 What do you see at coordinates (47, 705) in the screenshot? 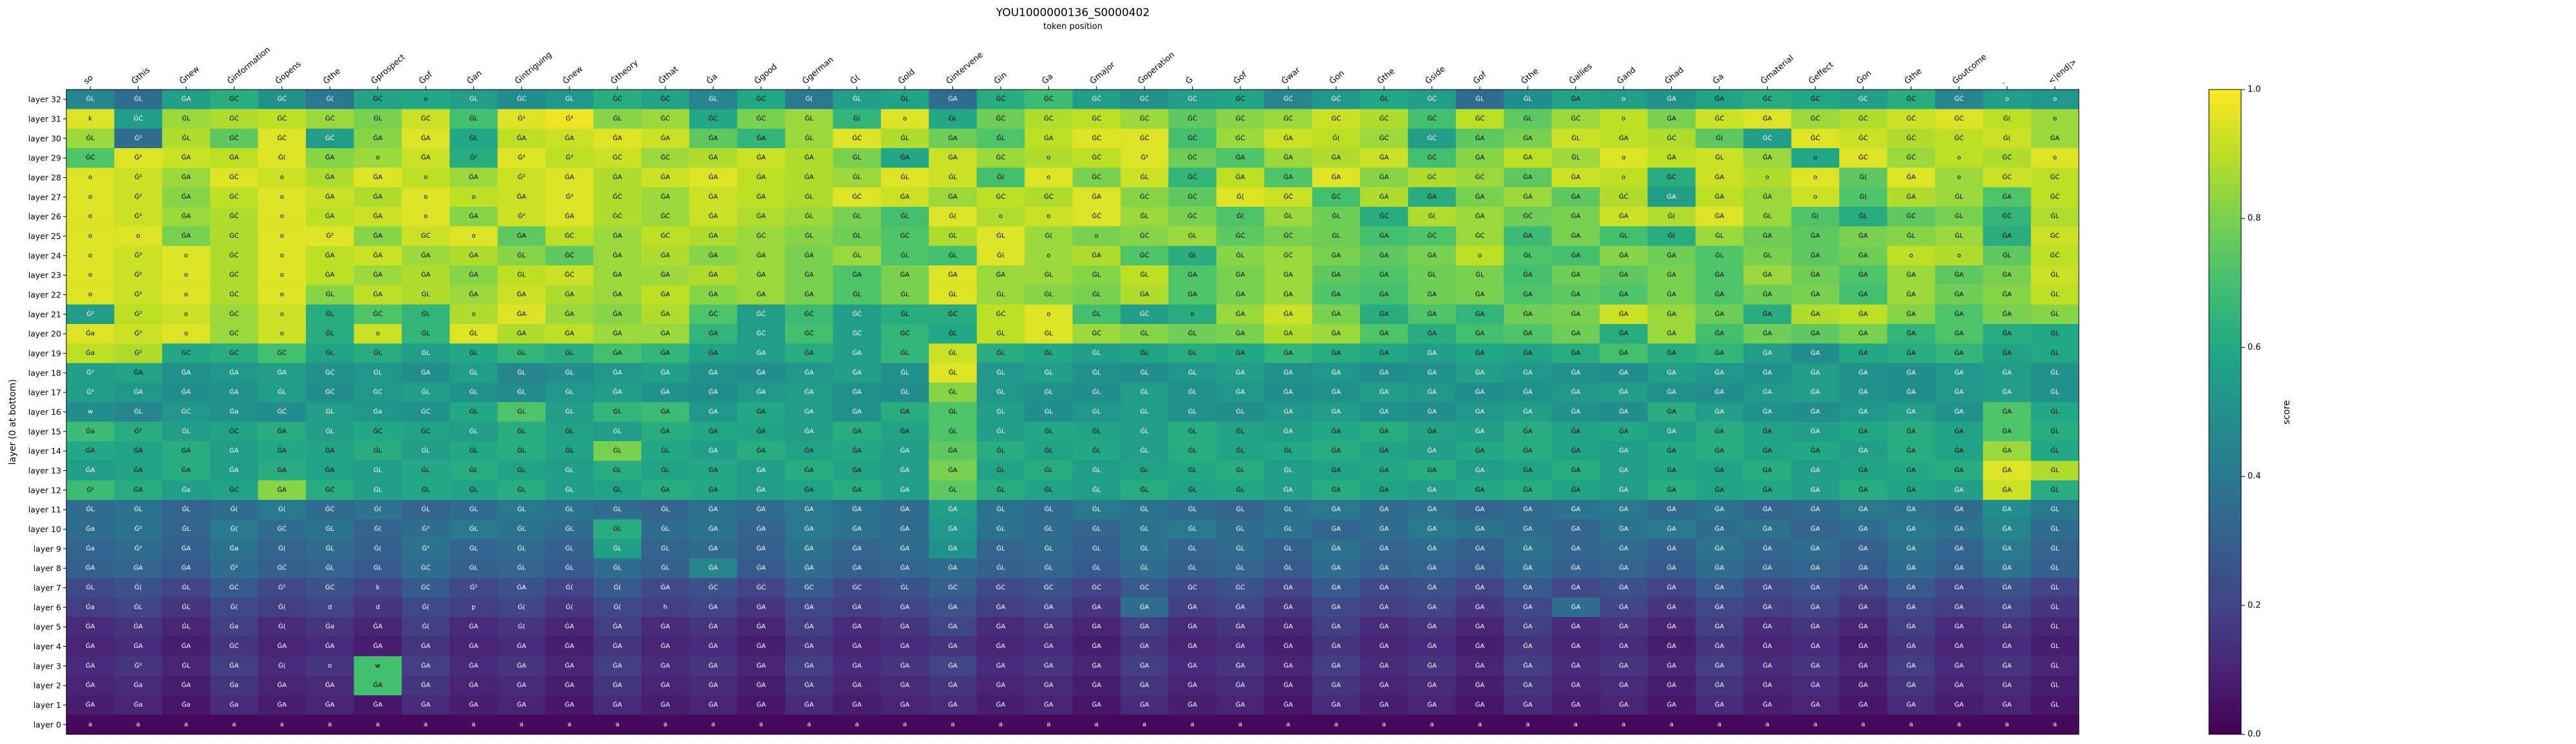
I see `y-tick-label: layer 1` at bounding box center [47, 705].